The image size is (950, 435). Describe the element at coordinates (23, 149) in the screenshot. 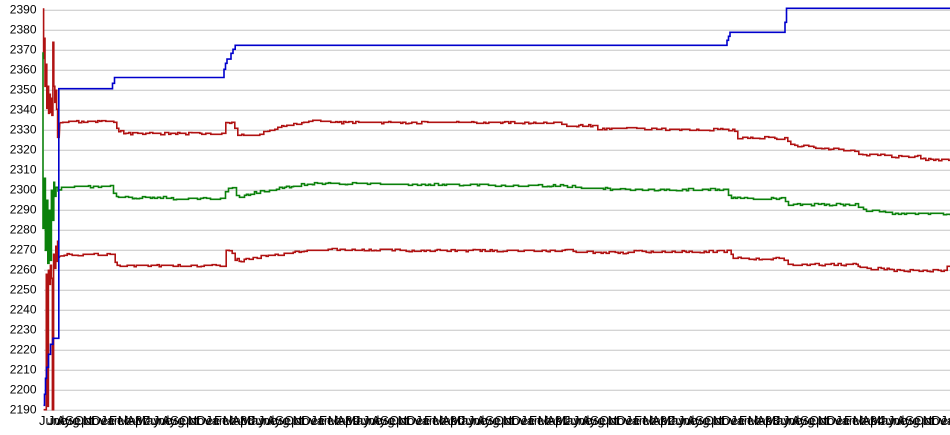

I see `svg-text: 2320` at that location.